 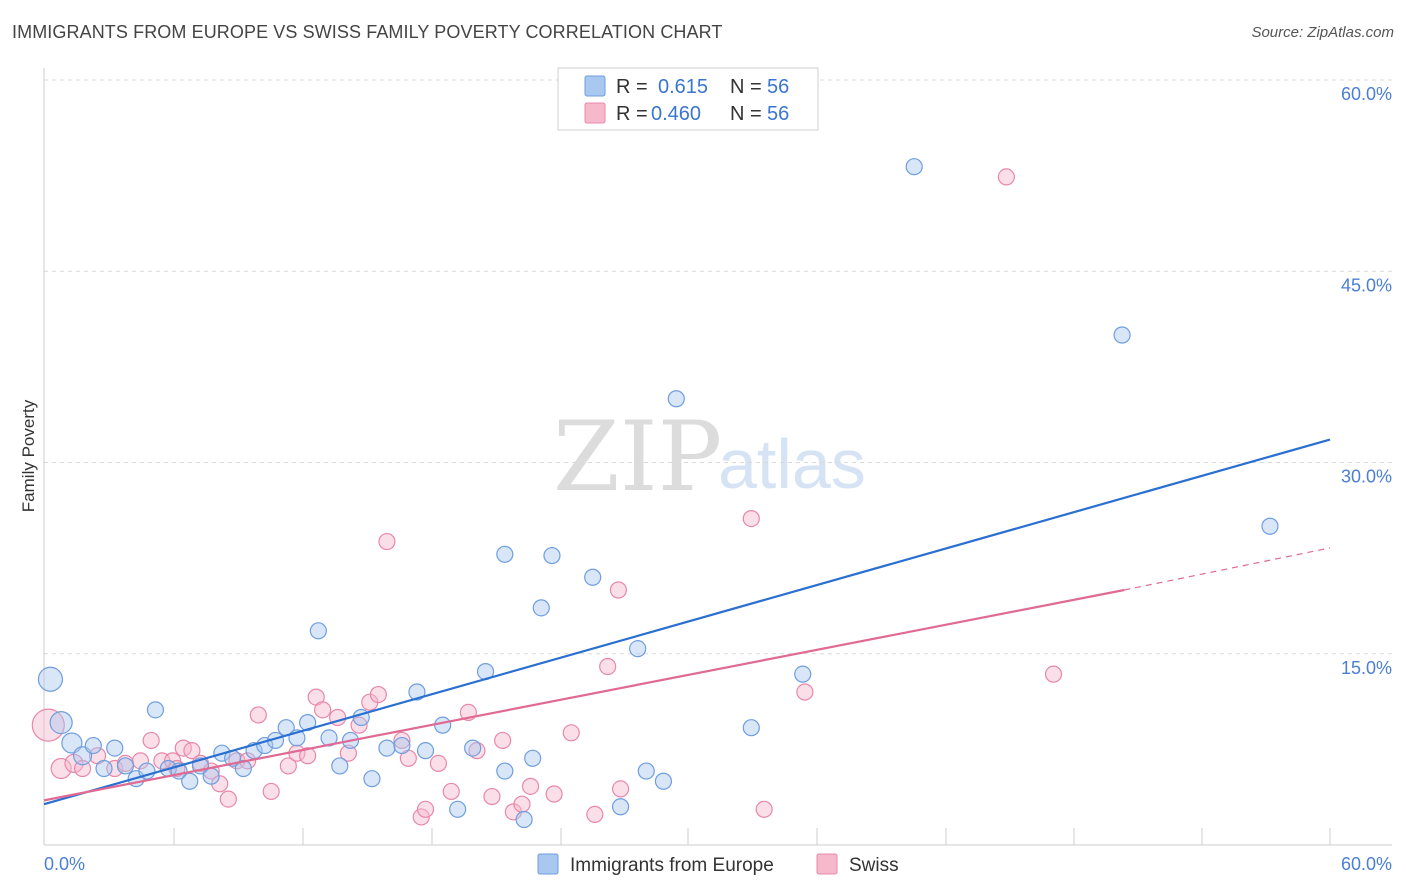 I want to click on legend-r-value-0: 0.615, so click(x=683, y=87).